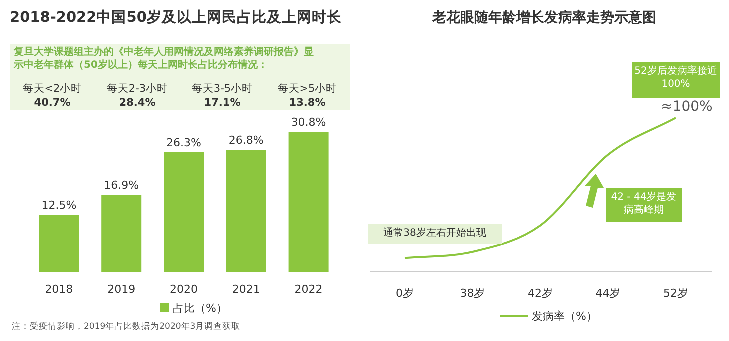 Image resolution: width=729 pixels, height=341 pixels. What do you see at coordinates (184, 289) in the screenshot?
I see `x-tick-label: 2020` at bounding box center [184, 289].